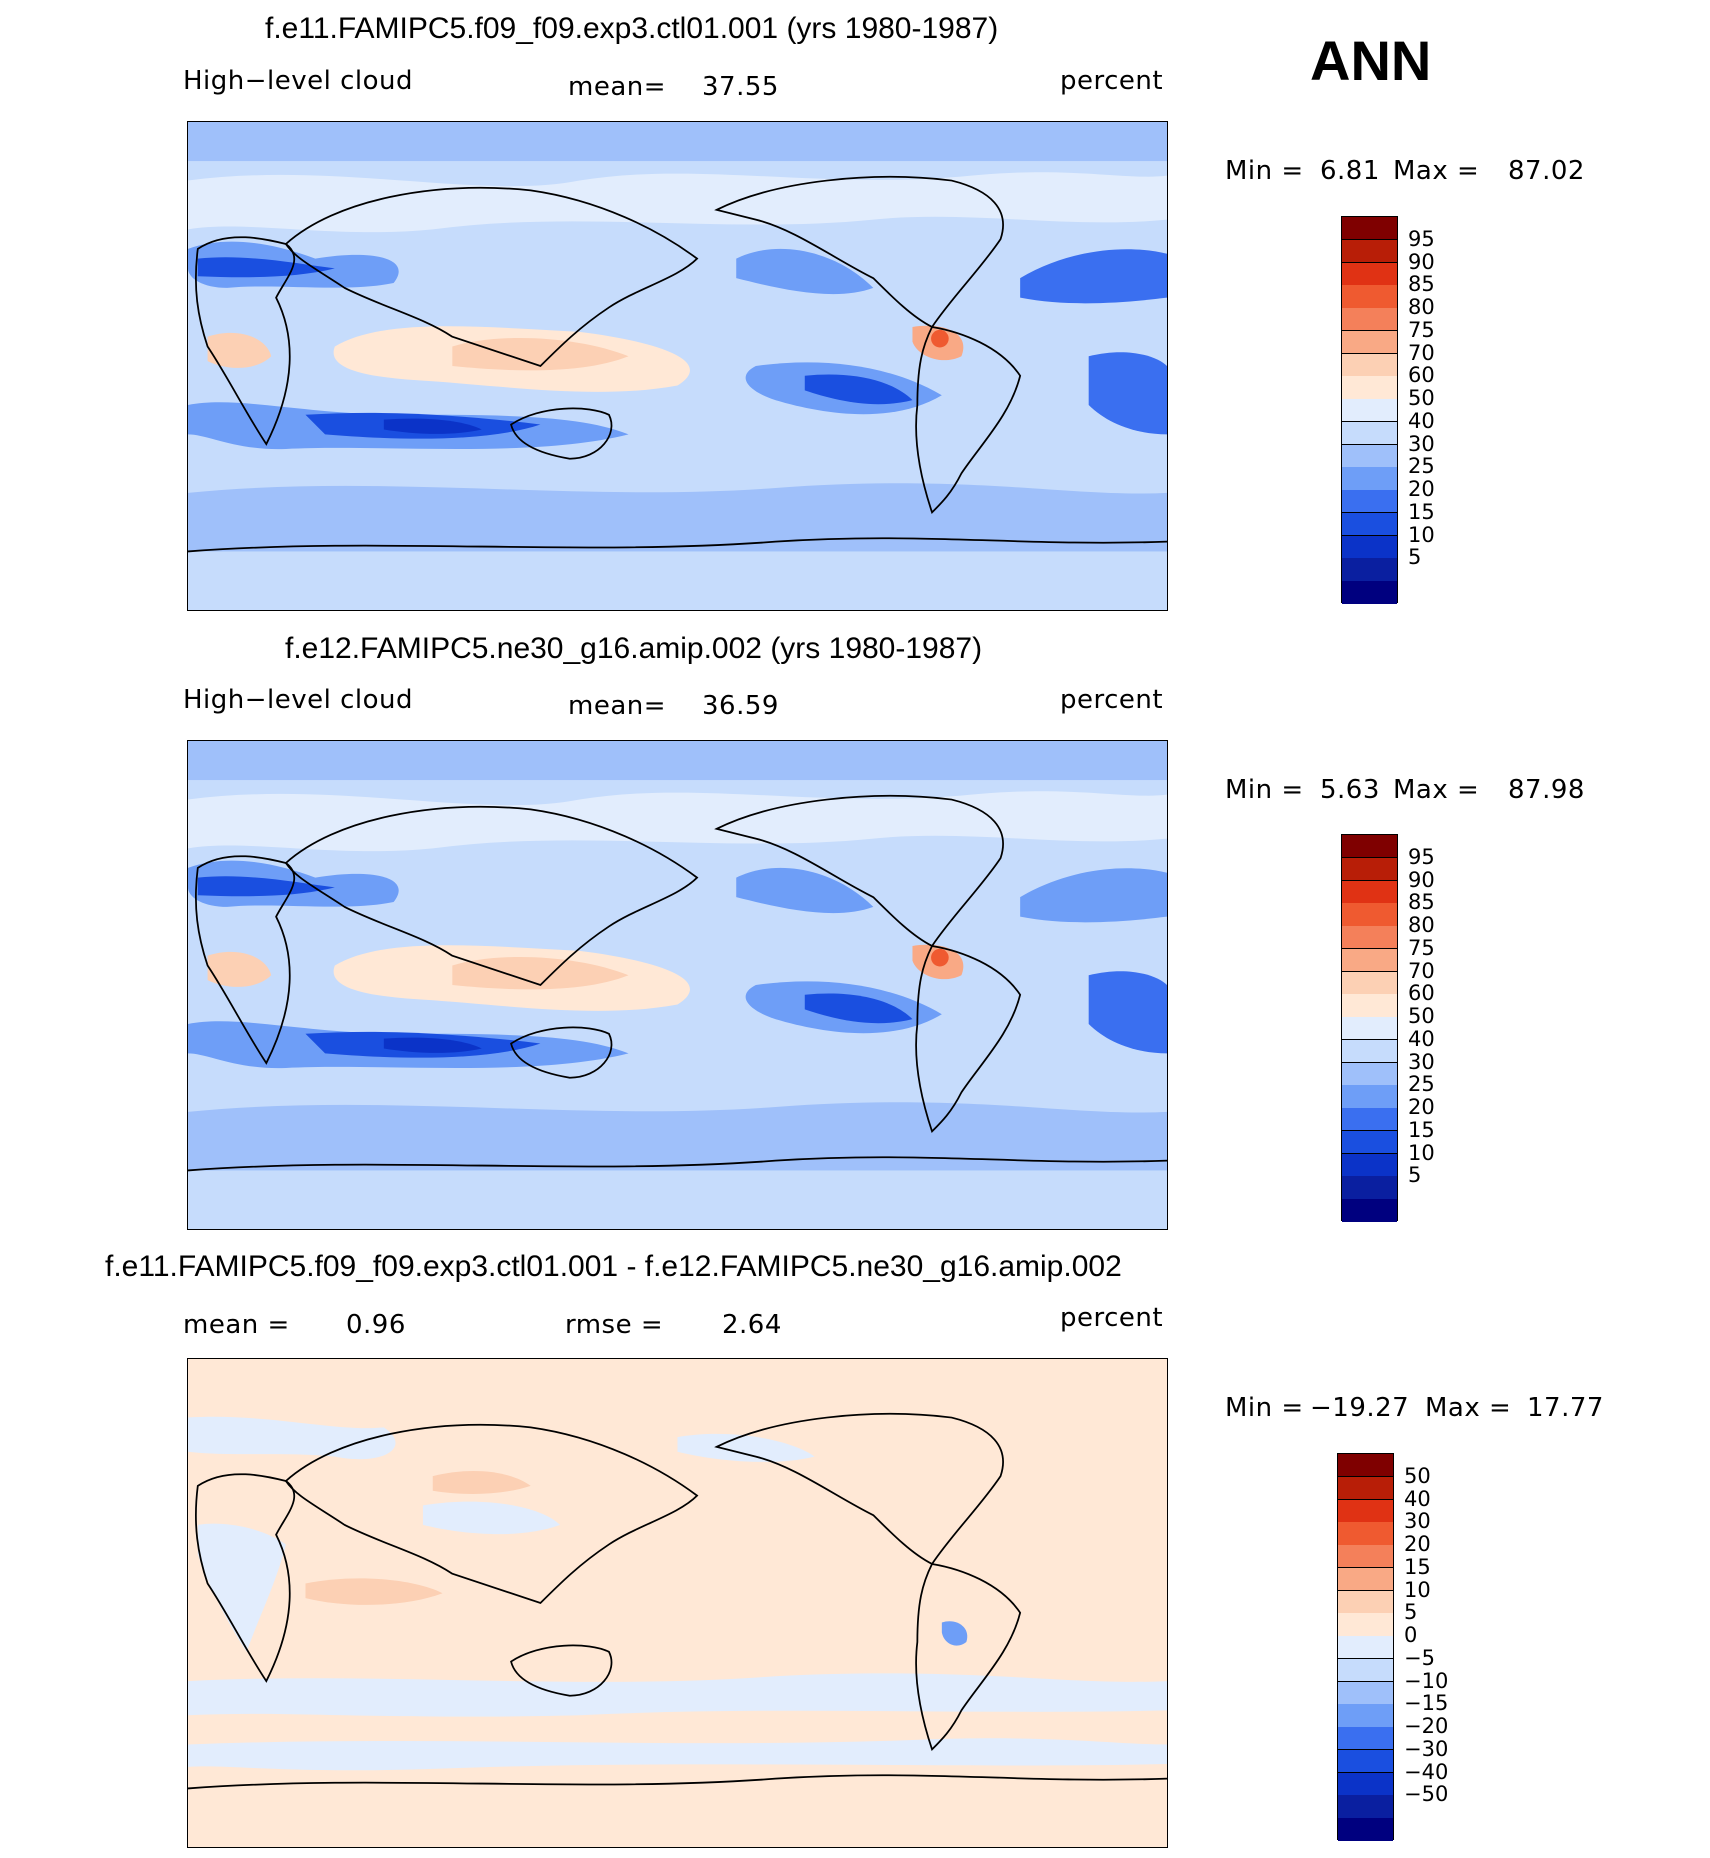 The width and height of the screenshot is (1710, 1858). Describe the element at coordinates (236, 1325) in the screenshot. I see `panel3-mean-label: mean =` at that location.